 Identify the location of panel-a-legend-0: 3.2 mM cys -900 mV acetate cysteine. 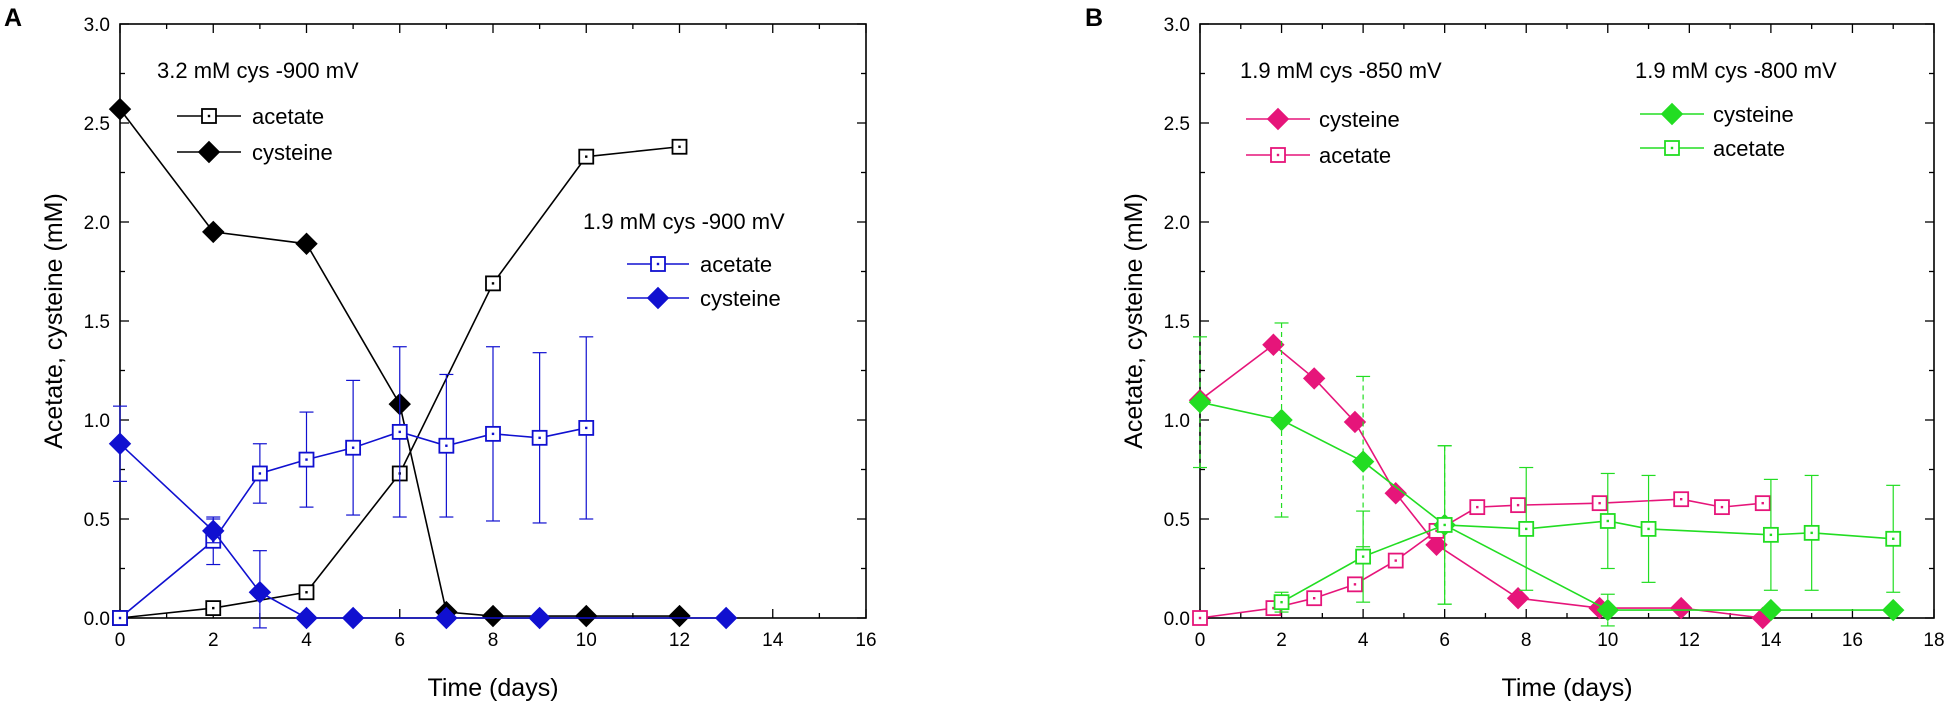
(258, 111).